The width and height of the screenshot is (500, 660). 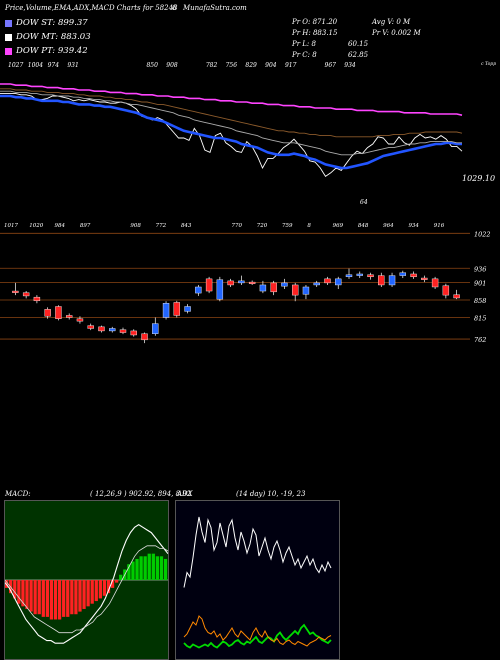 I want to click on ema-top-label: 931, so click(x=72, y=65).